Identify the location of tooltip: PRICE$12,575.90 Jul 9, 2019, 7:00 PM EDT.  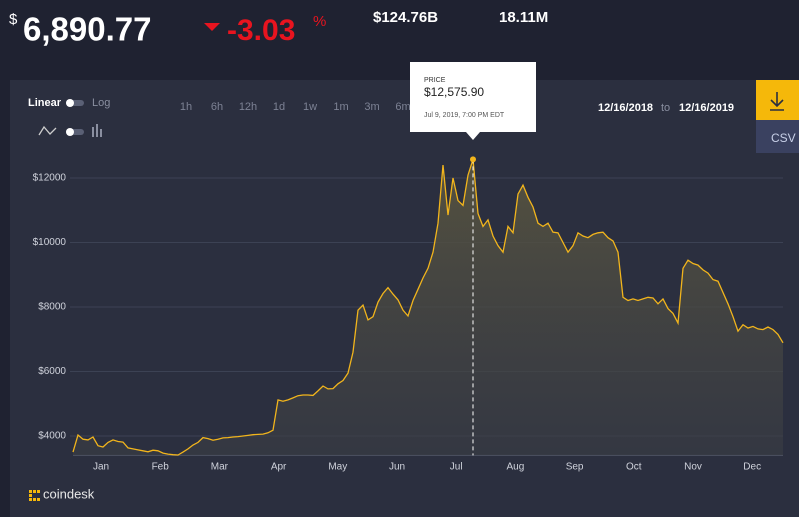
(473, 101).